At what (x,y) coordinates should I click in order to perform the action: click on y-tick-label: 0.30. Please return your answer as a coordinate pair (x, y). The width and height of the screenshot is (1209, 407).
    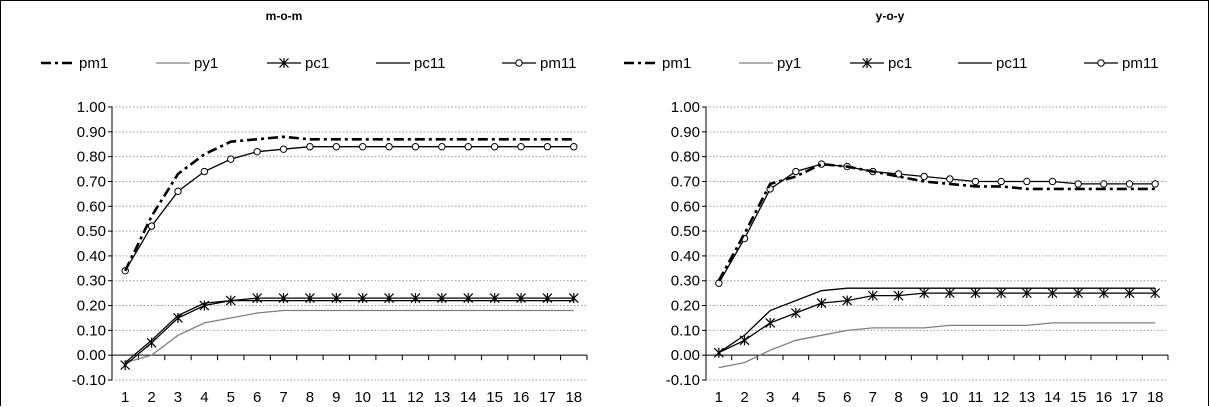
    Looking at the image, I should click on (91, 281).